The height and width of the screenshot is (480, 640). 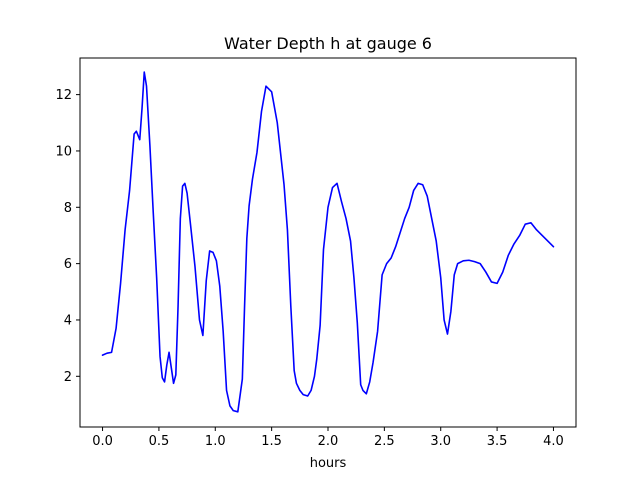 What do you see at coordinates (384, 441) in the screenshot?
I see `x-tick-label: 2.5` at bounding box center [384, 441].